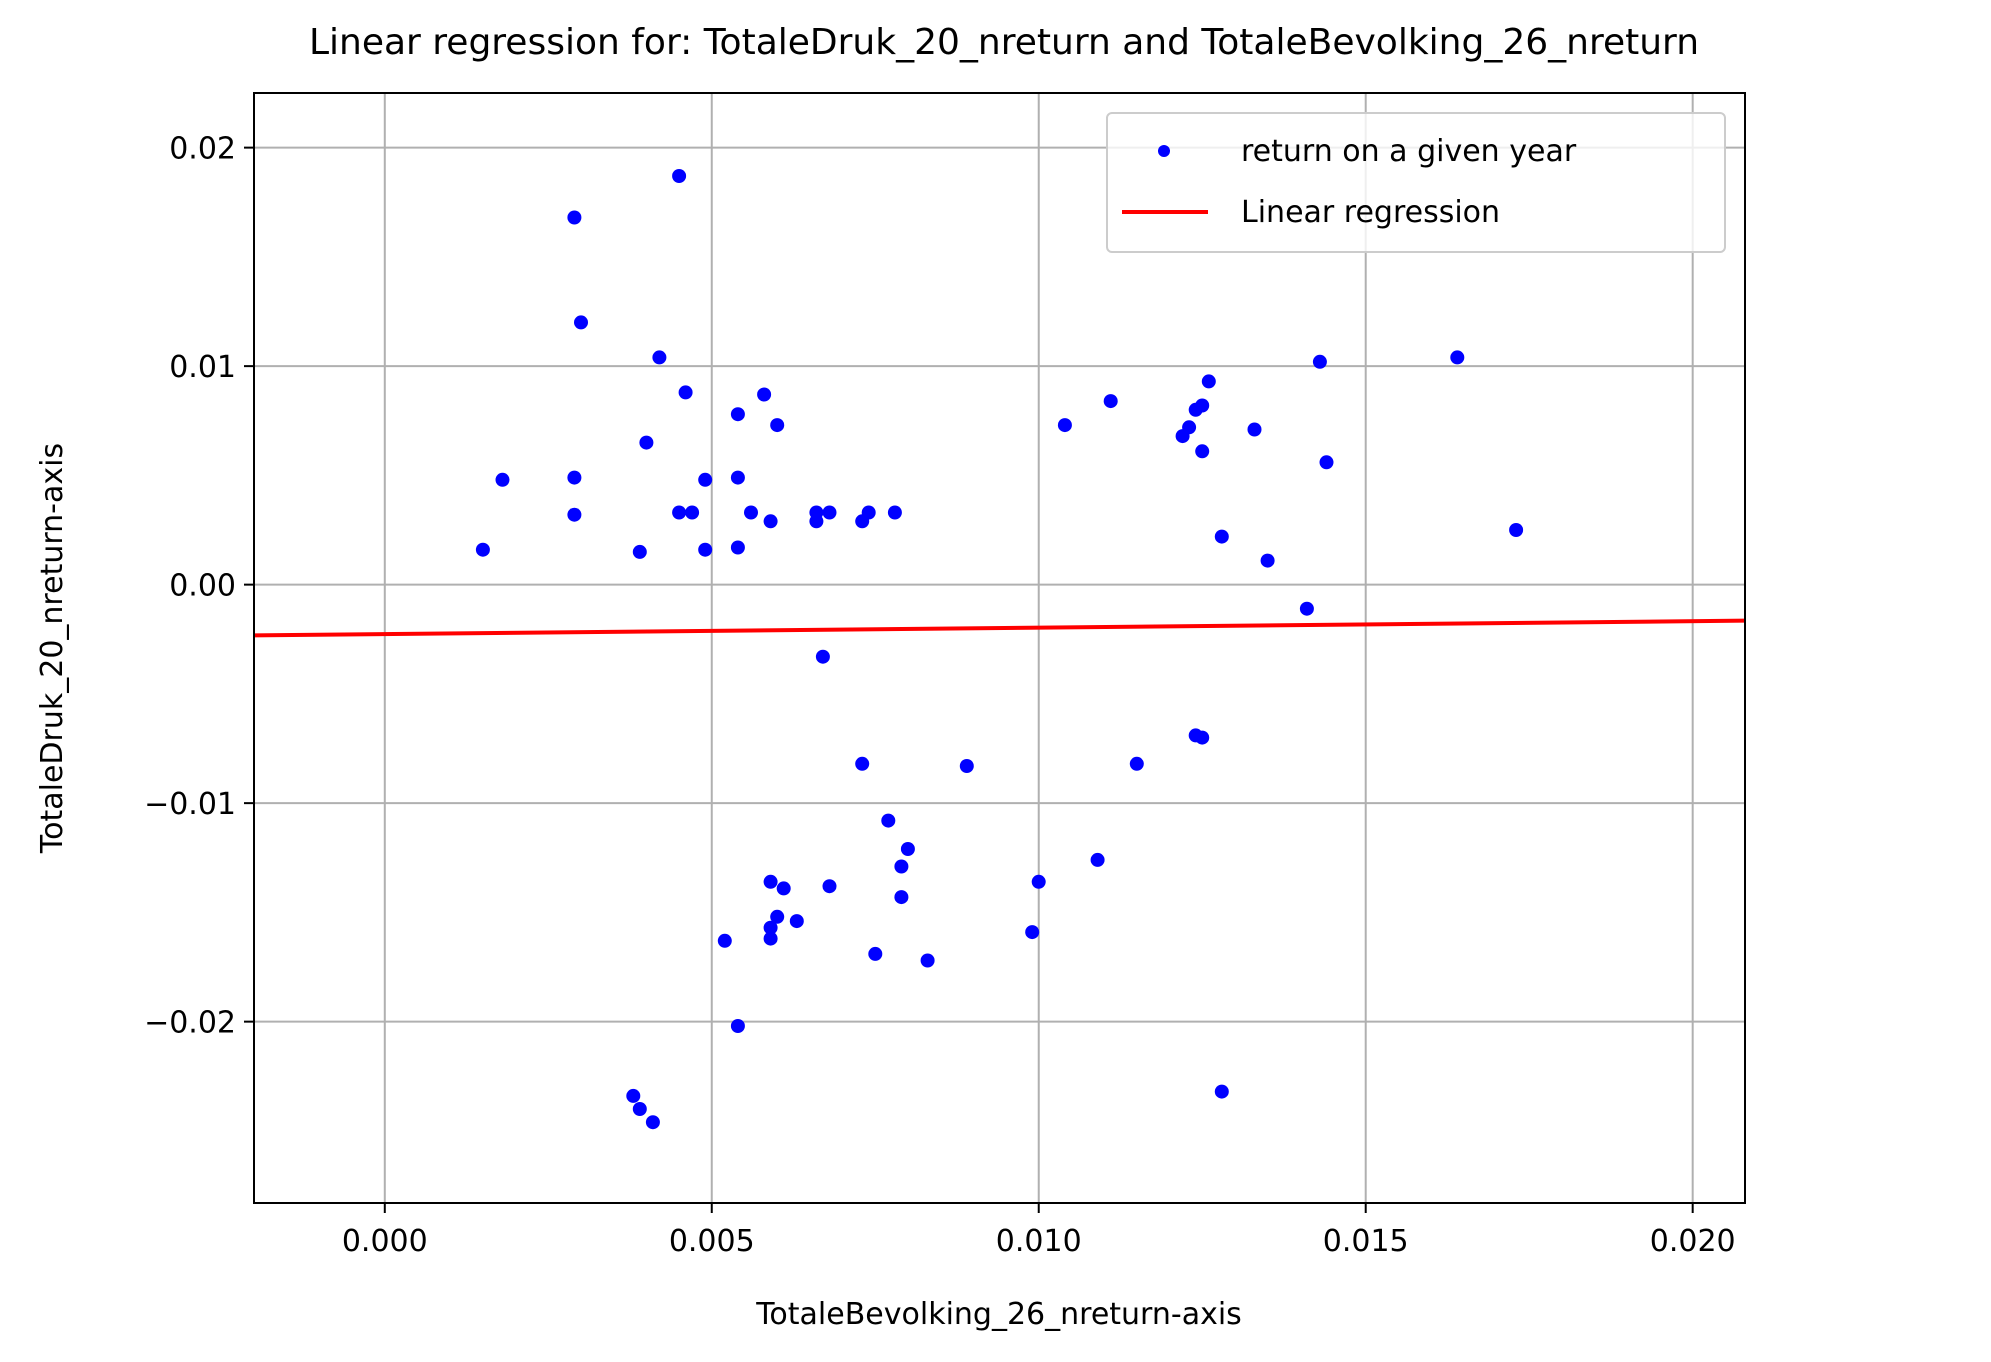  What do you see at coordinates (202, 367) in the screenshot?
I see `y-tick-label: 0.01` at bounding box center [202, 367].